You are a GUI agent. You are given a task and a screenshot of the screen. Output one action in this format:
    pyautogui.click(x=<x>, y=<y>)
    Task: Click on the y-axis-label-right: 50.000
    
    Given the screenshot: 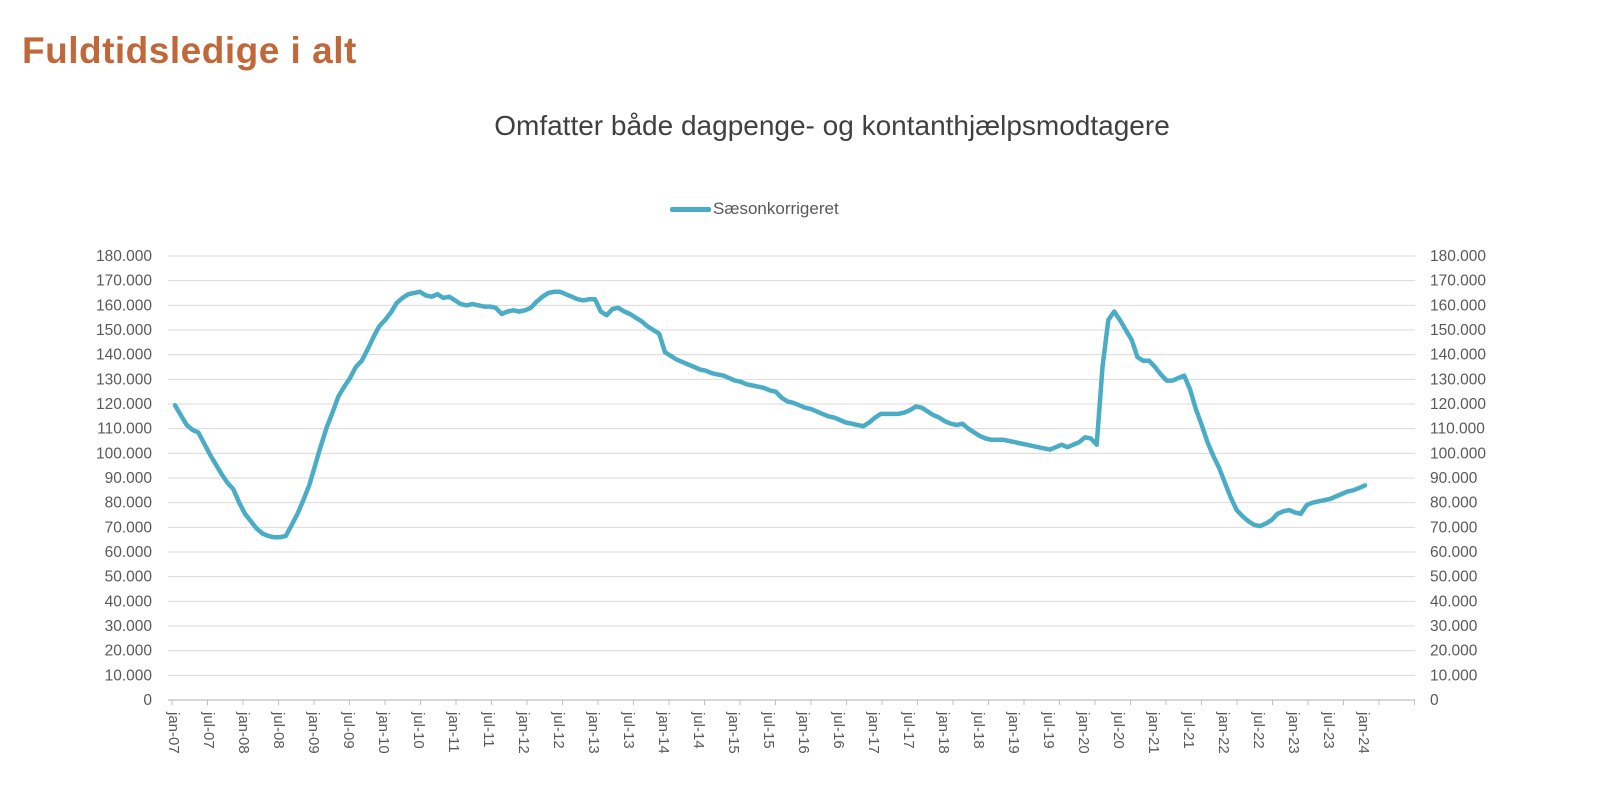 What is the action you would take?
    pyautogui.click(x=1454, y=577)
    